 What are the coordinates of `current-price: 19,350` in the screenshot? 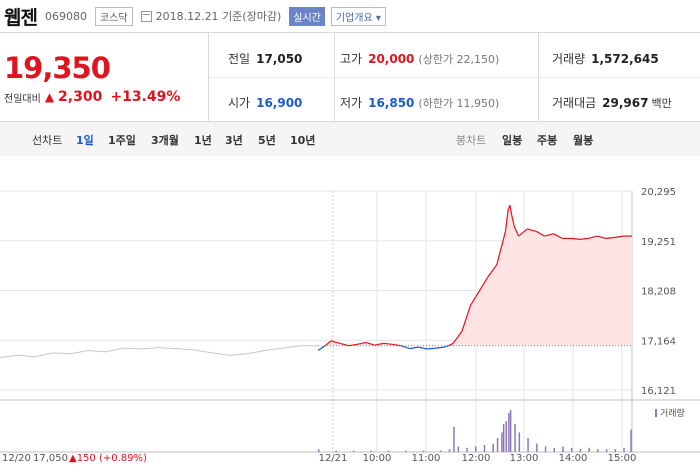 It's located at (57, 68).